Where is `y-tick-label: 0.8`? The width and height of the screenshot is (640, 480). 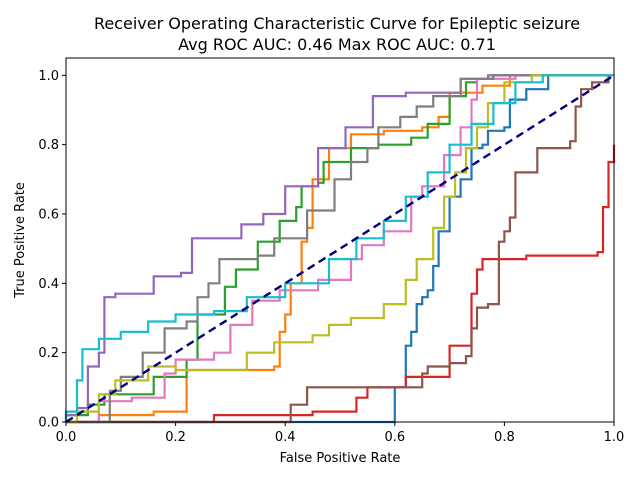 y-tick-label: 0.8 is located at coordinates (48, 145).